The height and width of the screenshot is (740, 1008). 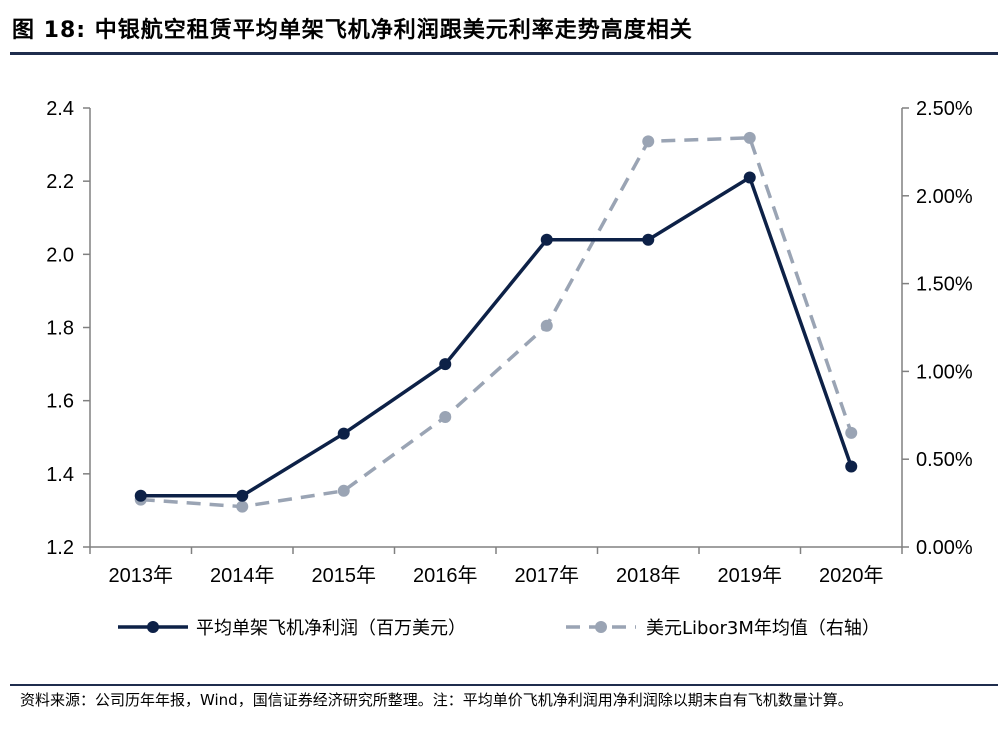 I want to click on x-tick-label: 2020年, so click(x=851, y=575).